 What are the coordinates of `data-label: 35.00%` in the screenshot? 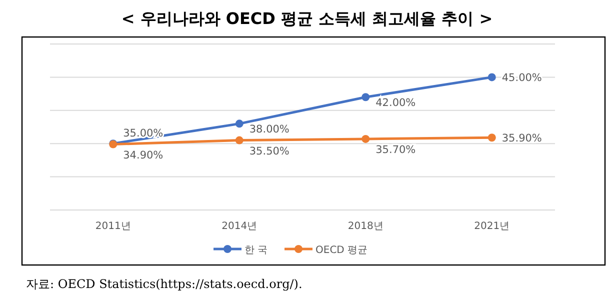 It's located at (143, 134).